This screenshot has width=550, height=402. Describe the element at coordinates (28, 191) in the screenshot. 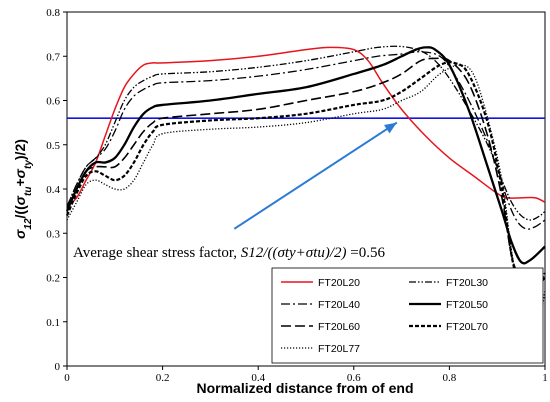

I see `y-label-part: tu` at that location.